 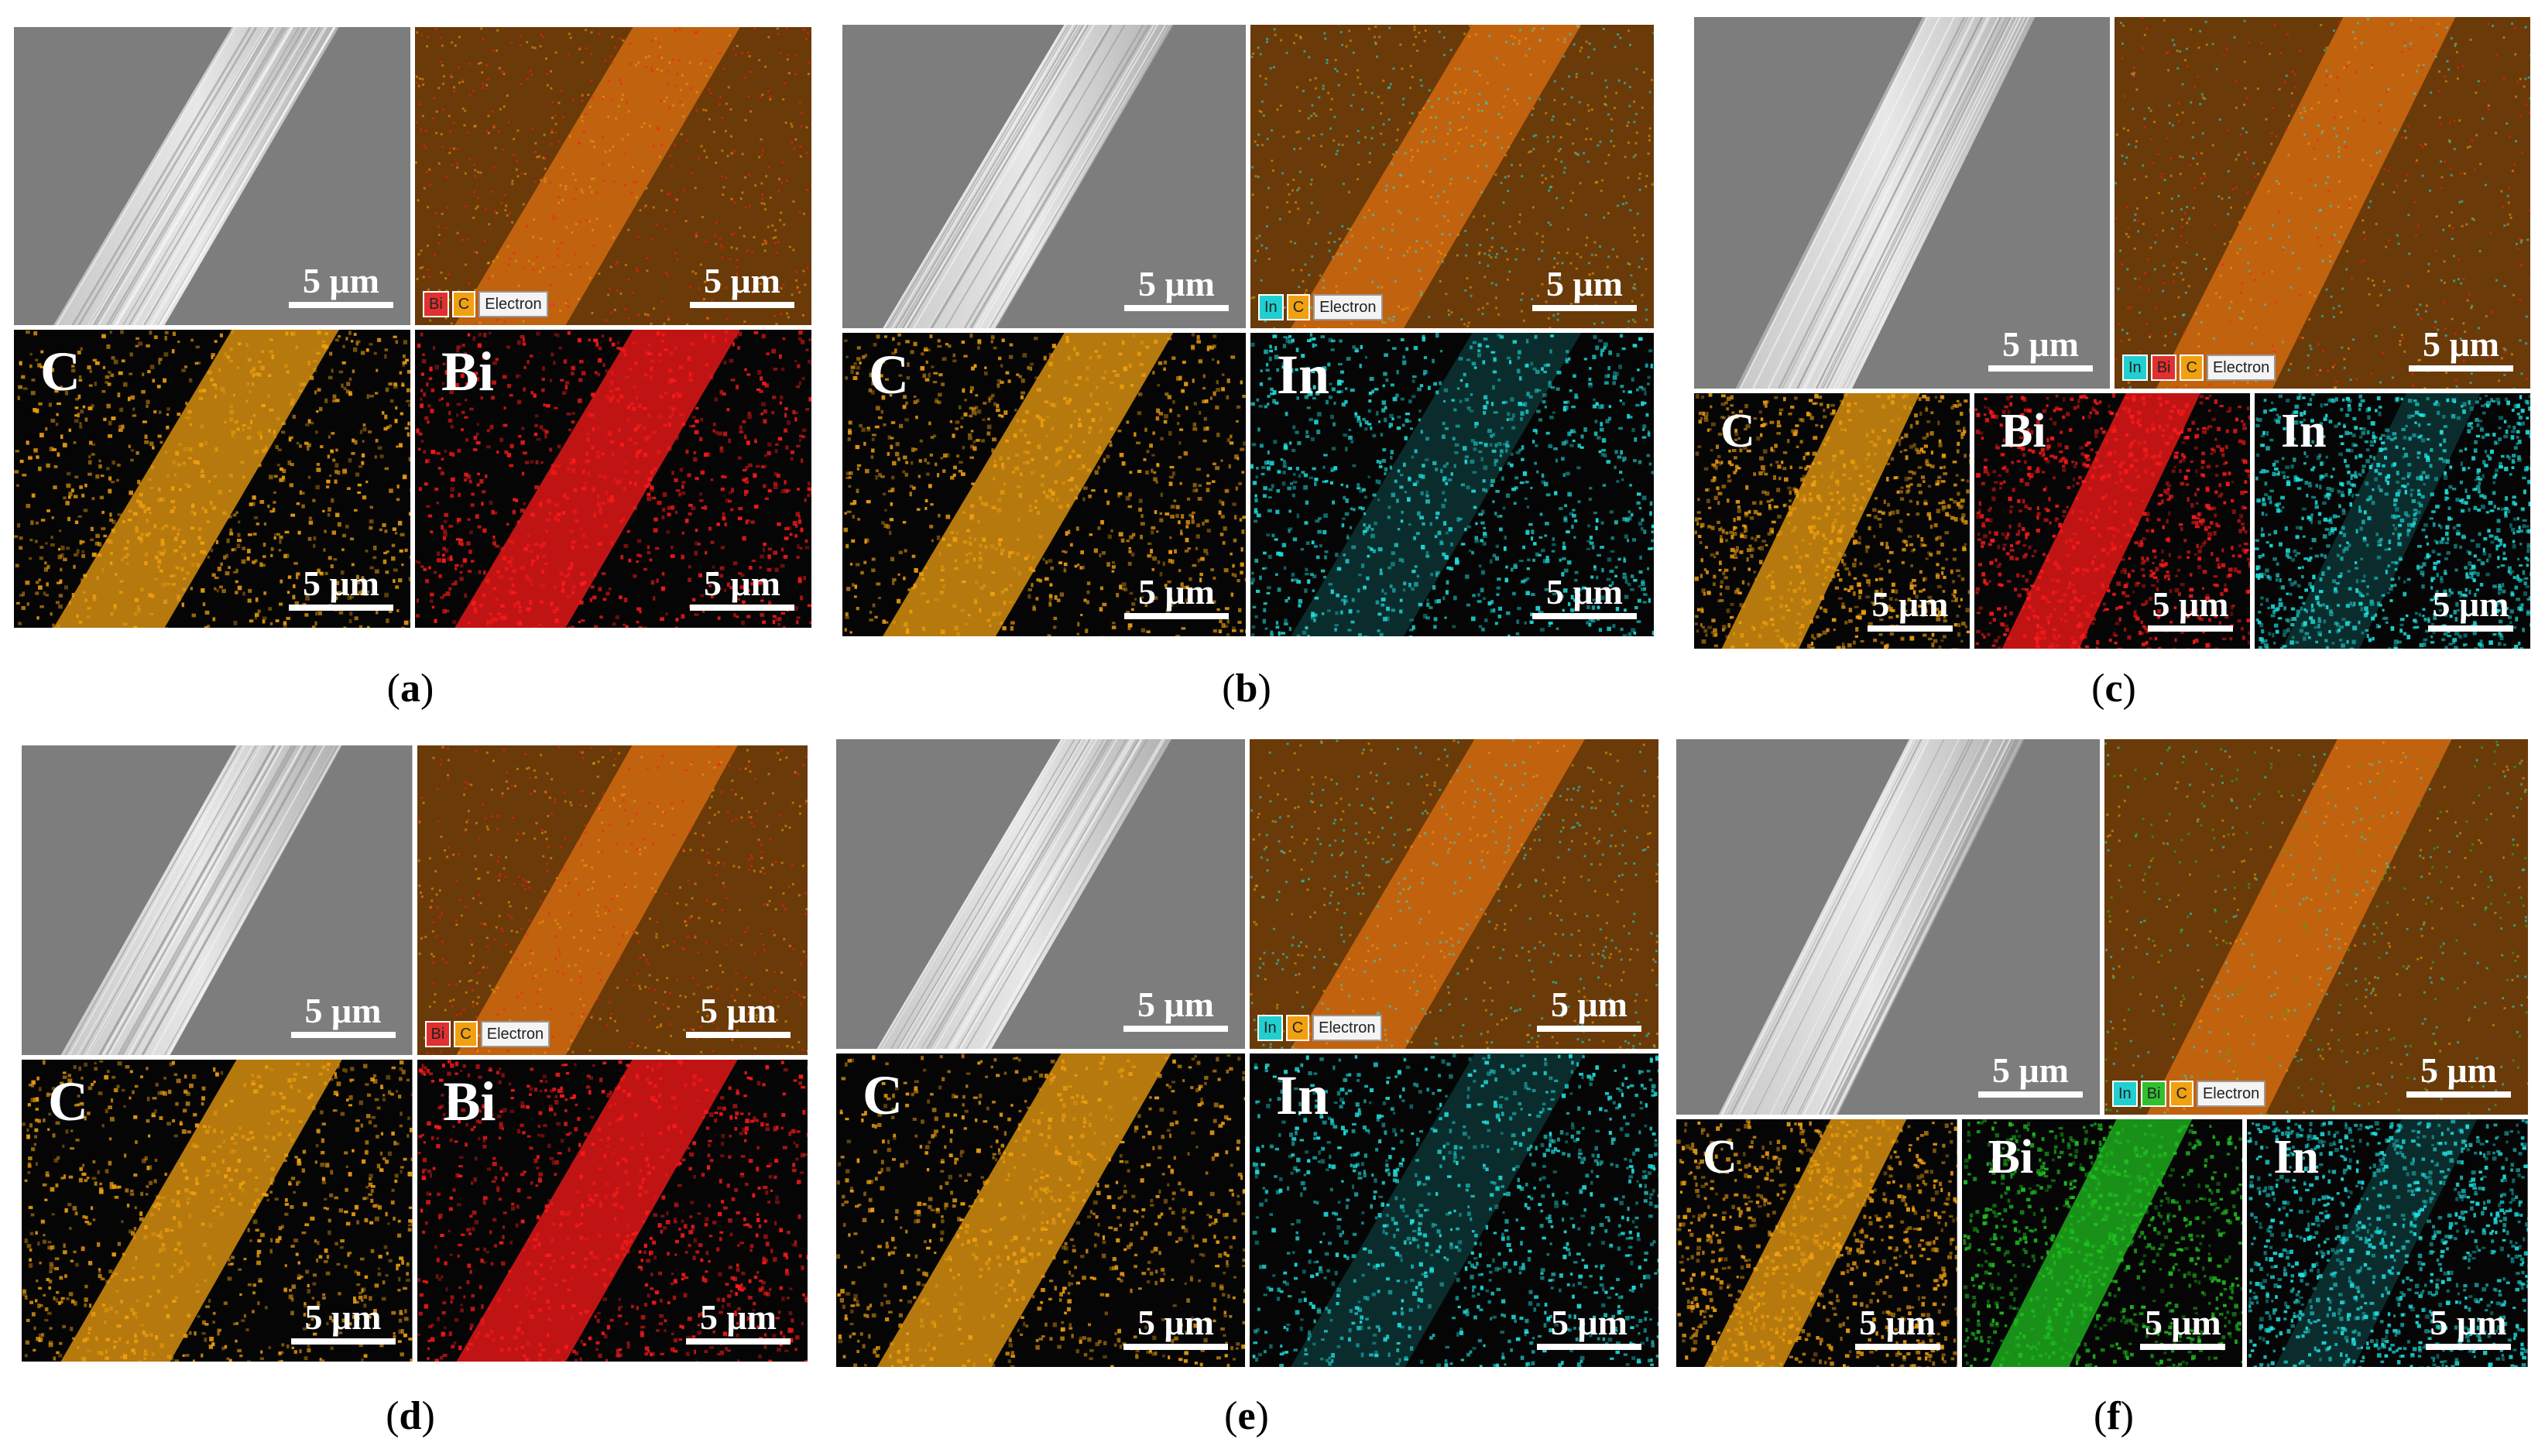 I want to click on eds-map-d-bi-image, so click(x=613, y=1211).